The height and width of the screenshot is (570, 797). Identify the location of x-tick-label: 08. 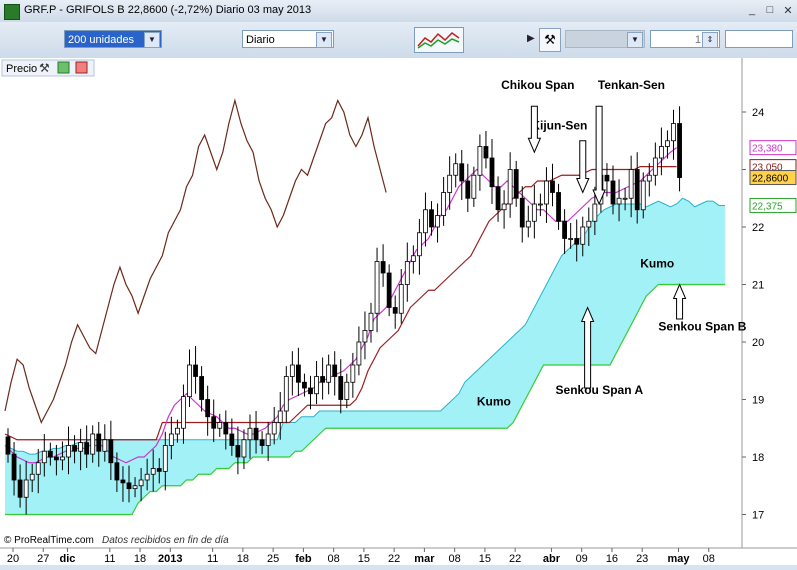
(455, 559).